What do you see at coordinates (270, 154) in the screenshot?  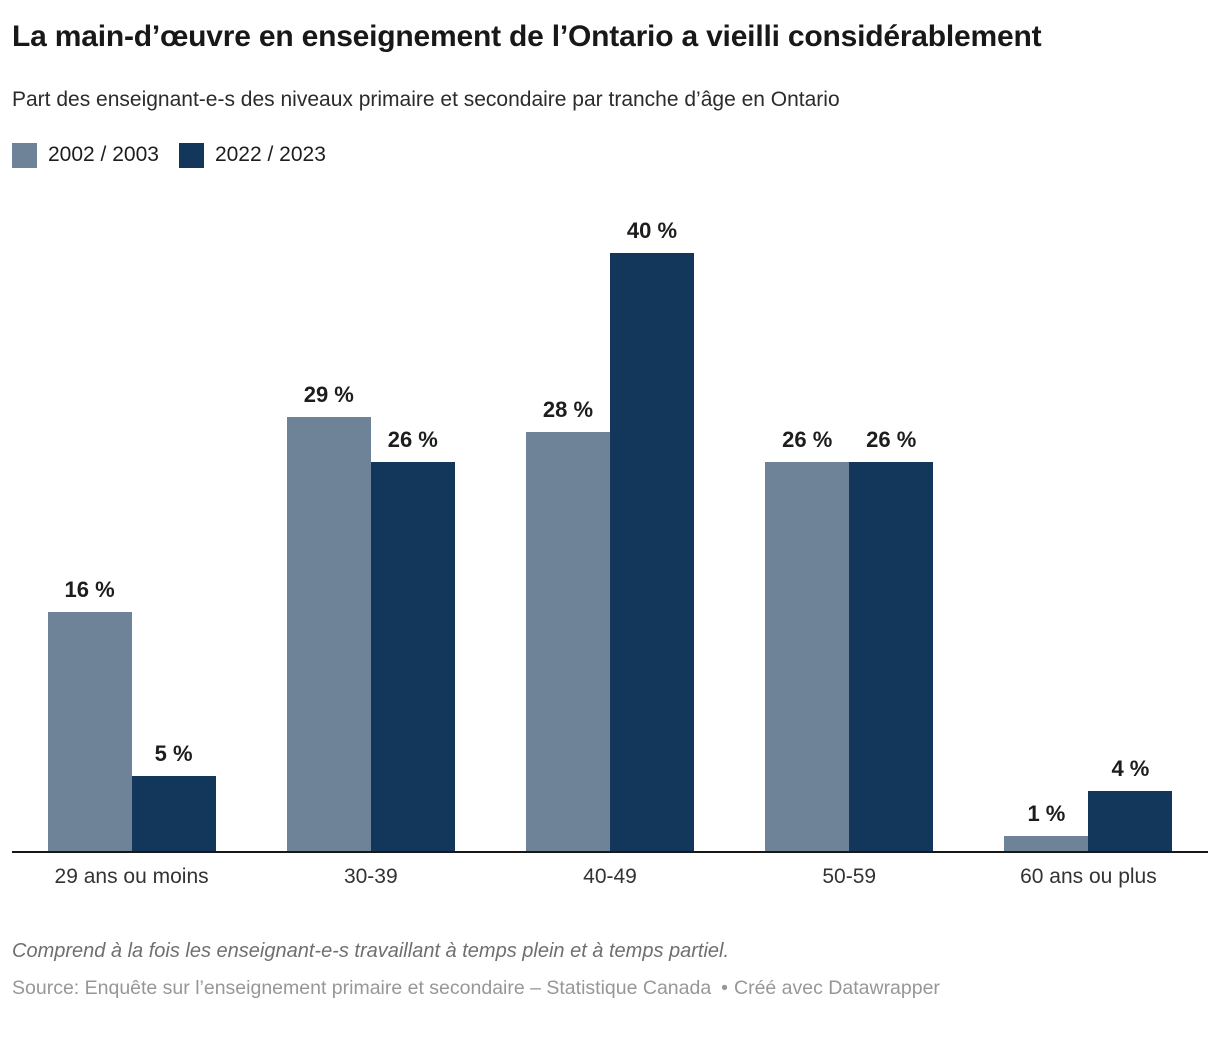 I see `legend-label: 2022 / 2023` at bounding box center [270, 154].